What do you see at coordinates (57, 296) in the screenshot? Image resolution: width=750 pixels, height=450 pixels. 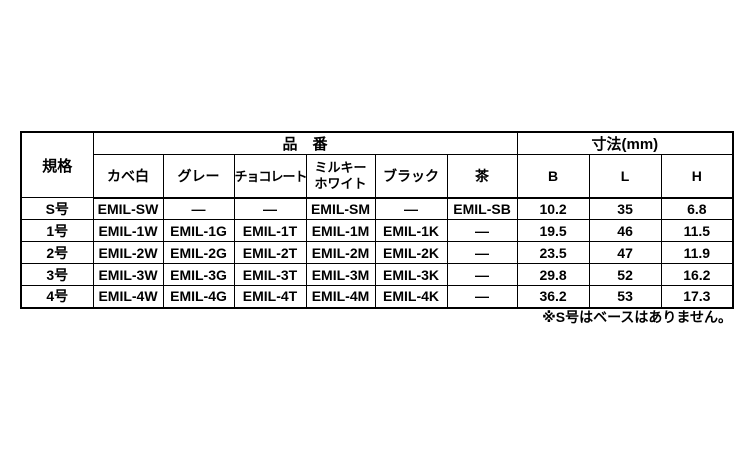 I see `row-spec-label: 4号` at bounding box center [57, 296].